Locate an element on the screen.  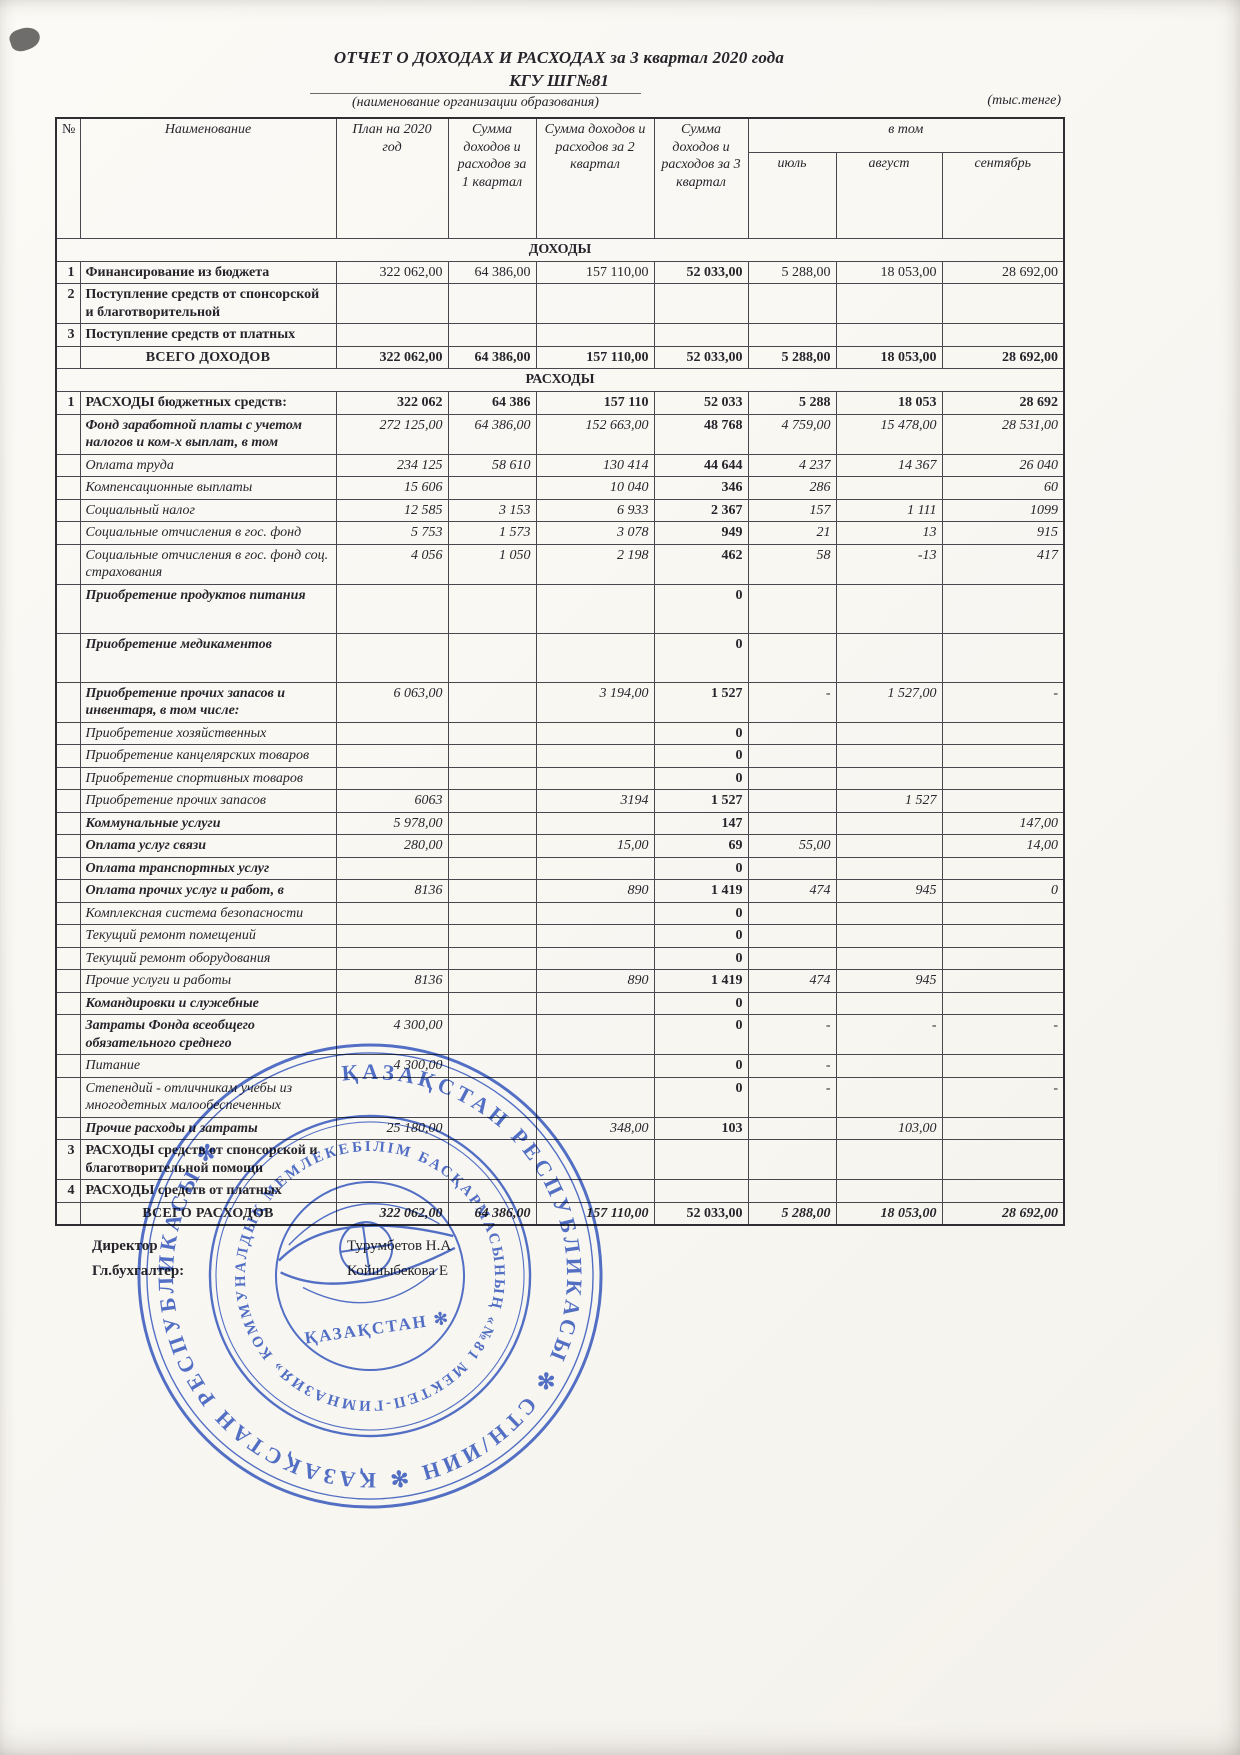
section-label: РАСХОДЫ is located at coordinates (560, 380).